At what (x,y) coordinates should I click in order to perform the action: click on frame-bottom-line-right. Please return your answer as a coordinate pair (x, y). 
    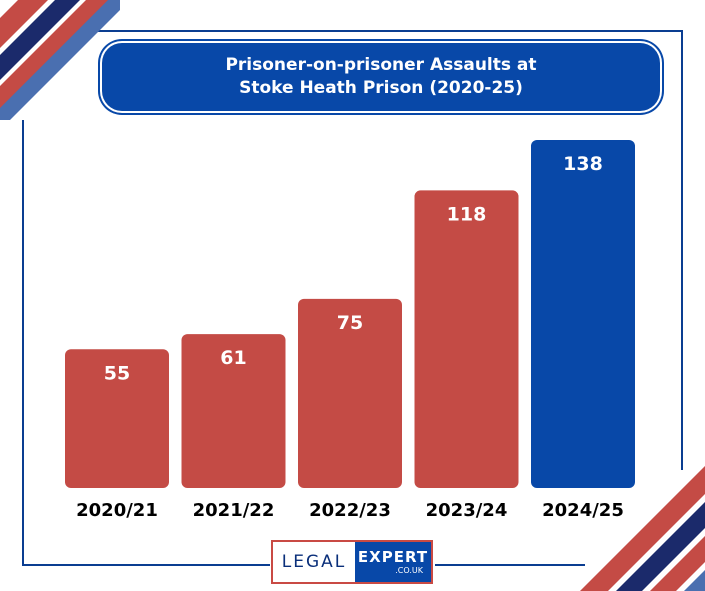
    Looking at the image, I should click on (510, 565).